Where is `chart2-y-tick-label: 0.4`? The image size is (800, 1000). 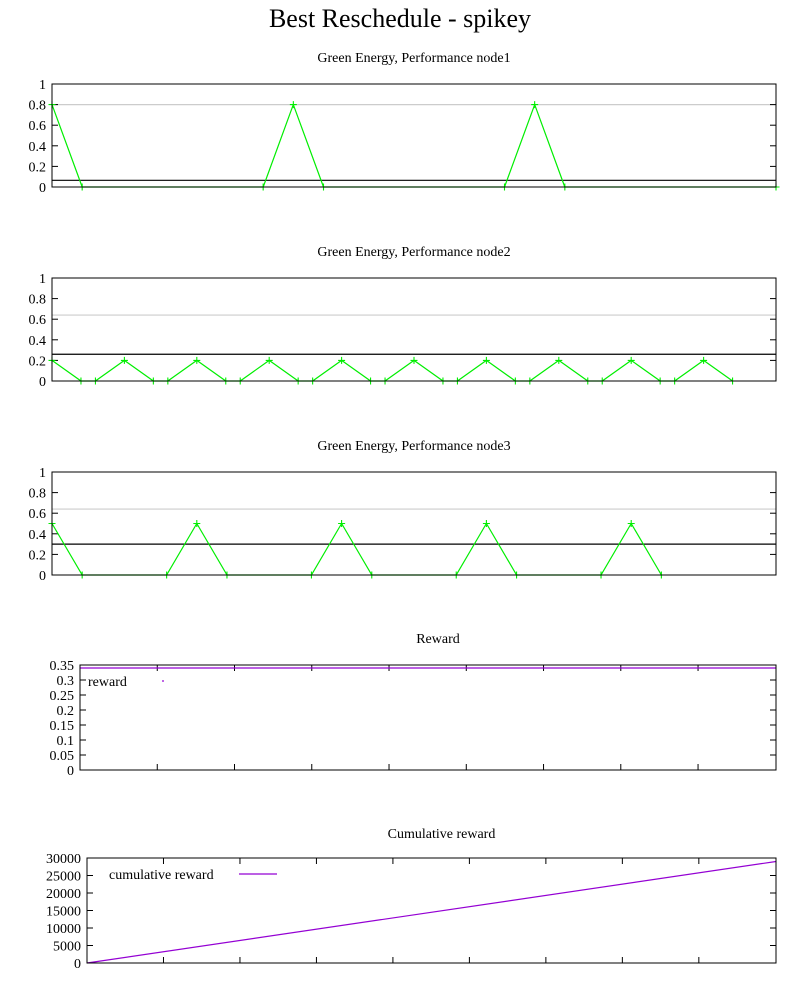
chart2-y-tick-label: 0.4 is located at coordinates (38, 341).